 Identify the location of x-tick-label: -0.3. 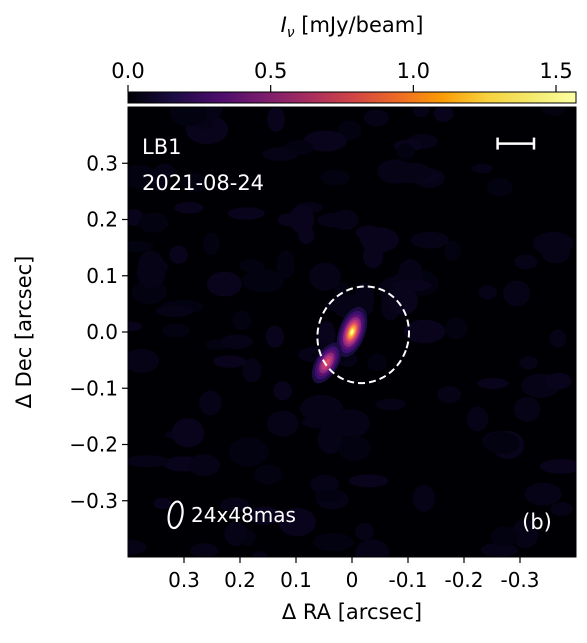
(519, 580).